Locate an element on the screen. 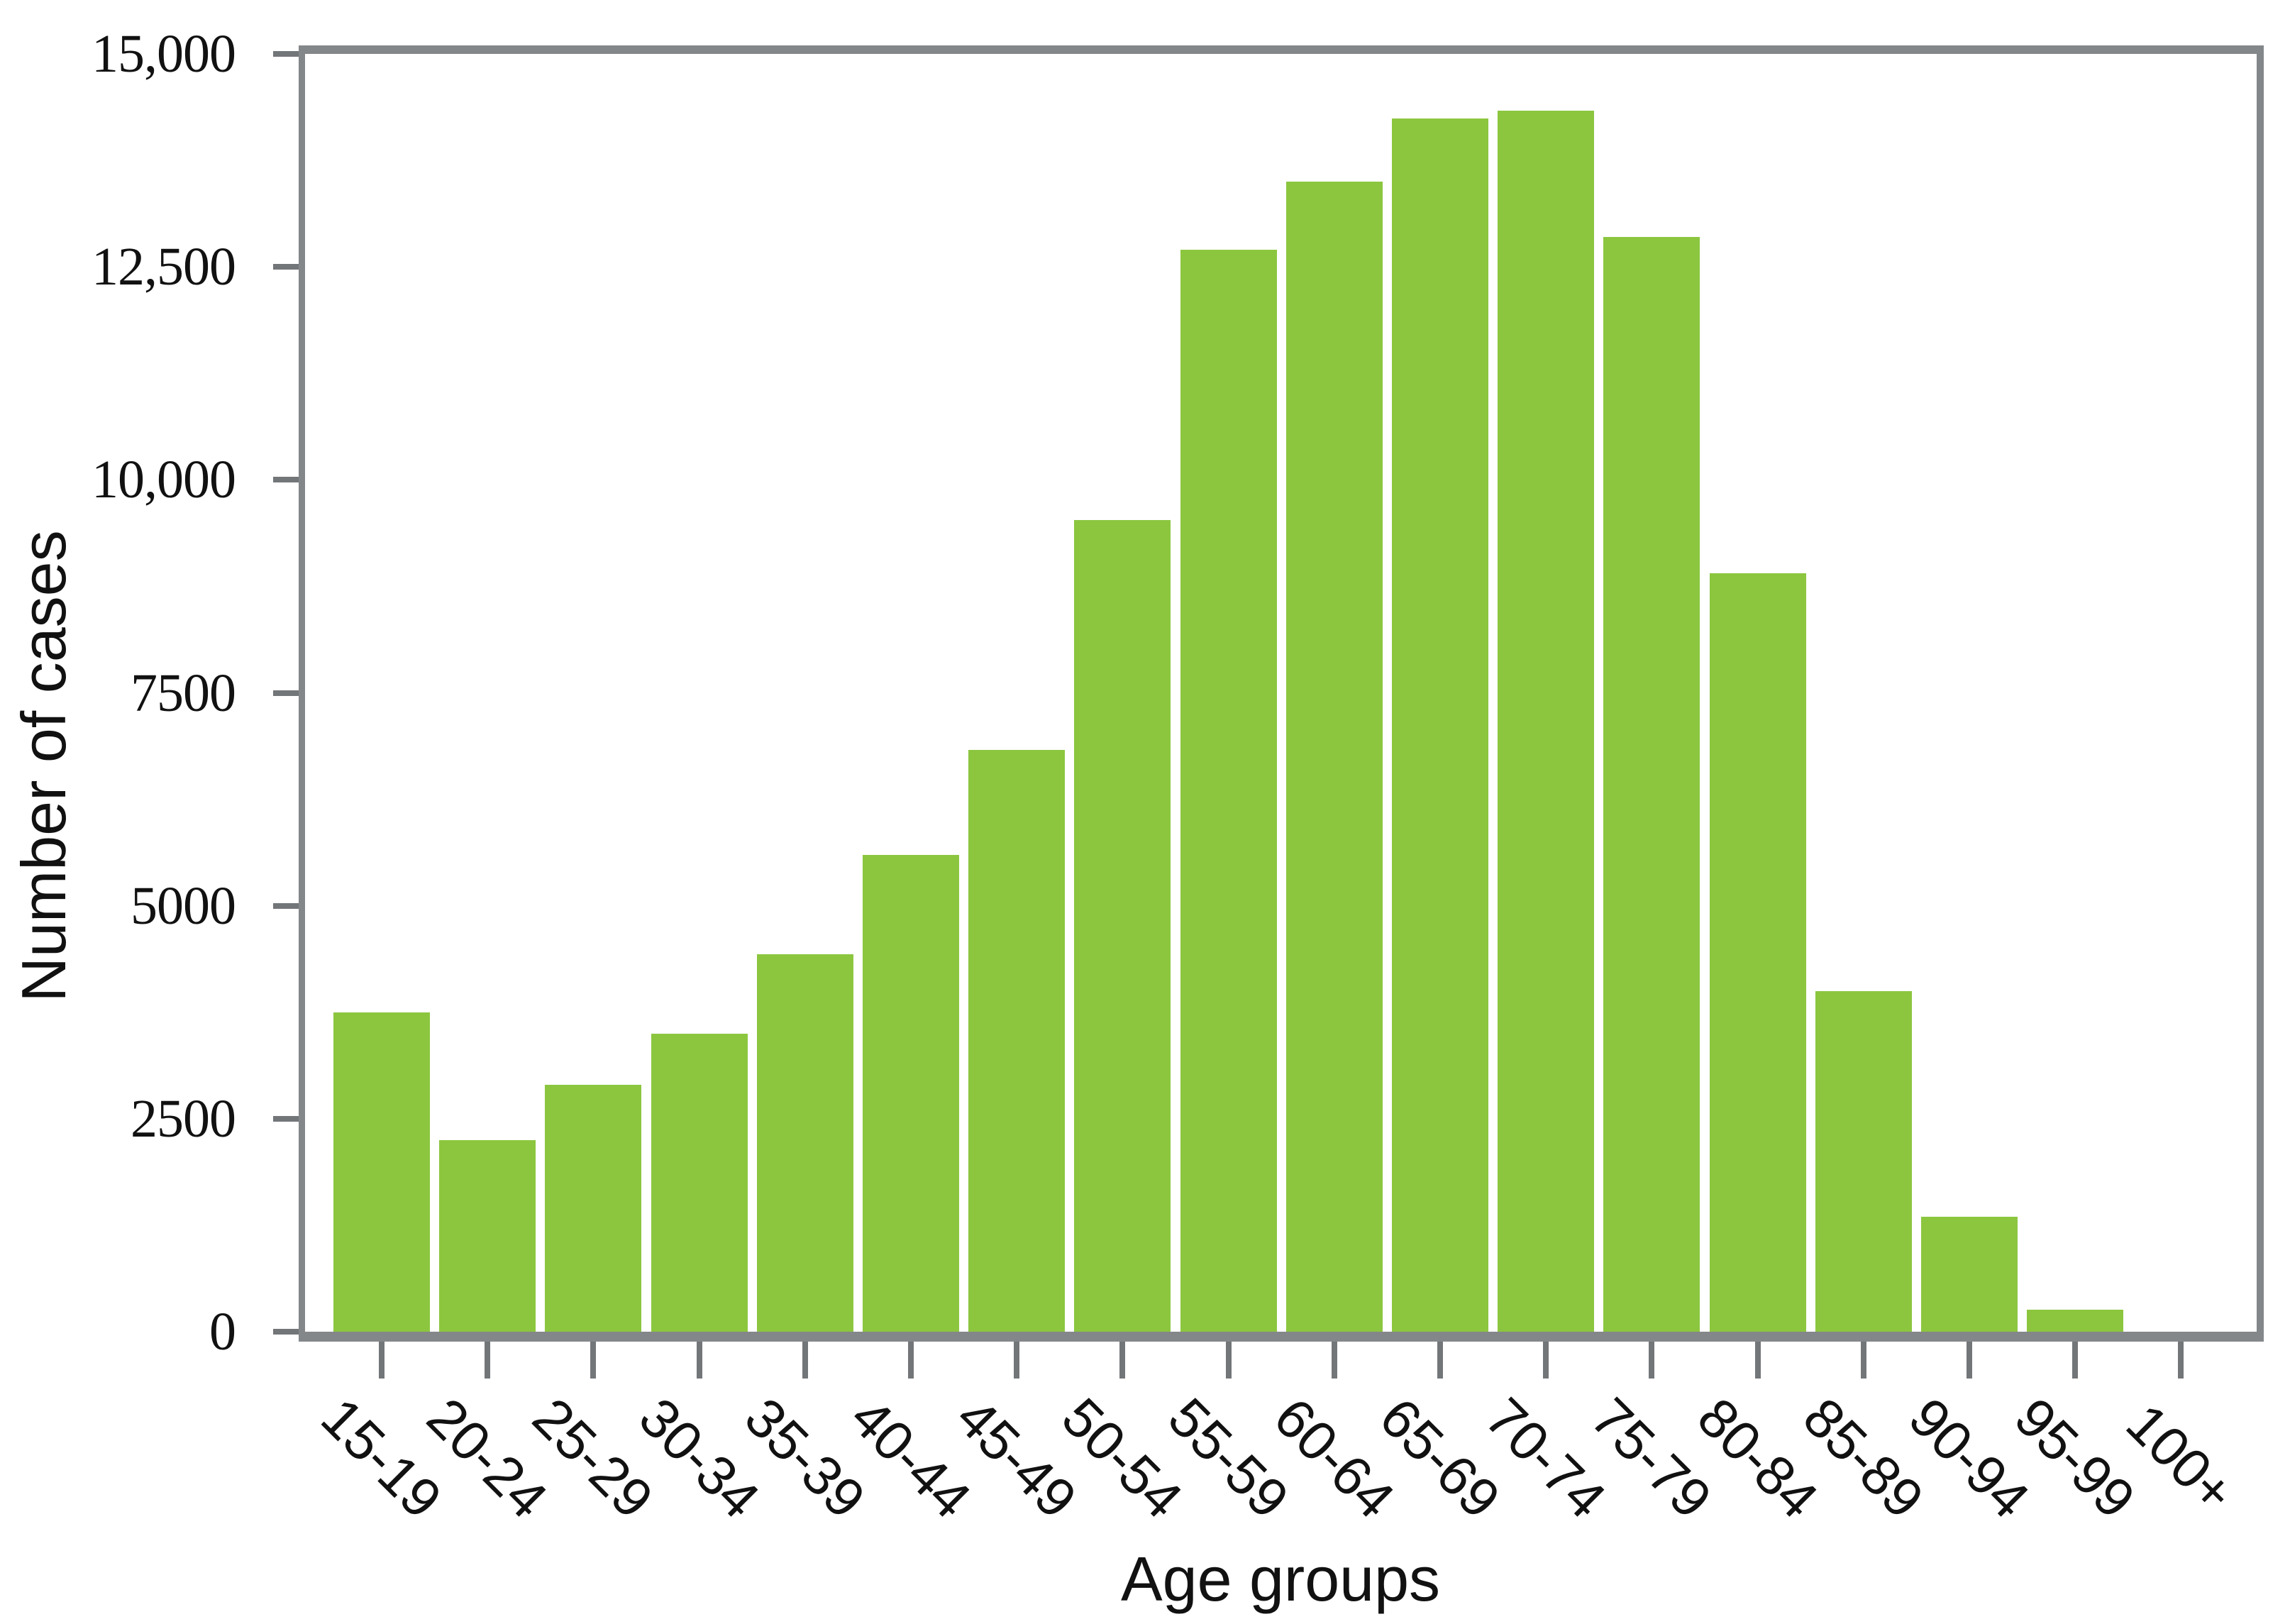 The width and height of the screenshot is (2290, 1624). x-tick-label-20-24: 20-24 is located at coordinates (487, 1458).